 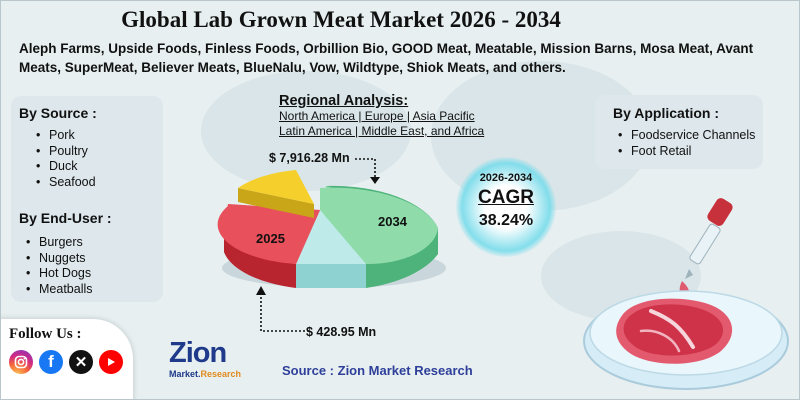 What do you see at coordinates (84, 290) in the screenshot?
I see `list-item: Meatballs` at bounding box center [84, 290].